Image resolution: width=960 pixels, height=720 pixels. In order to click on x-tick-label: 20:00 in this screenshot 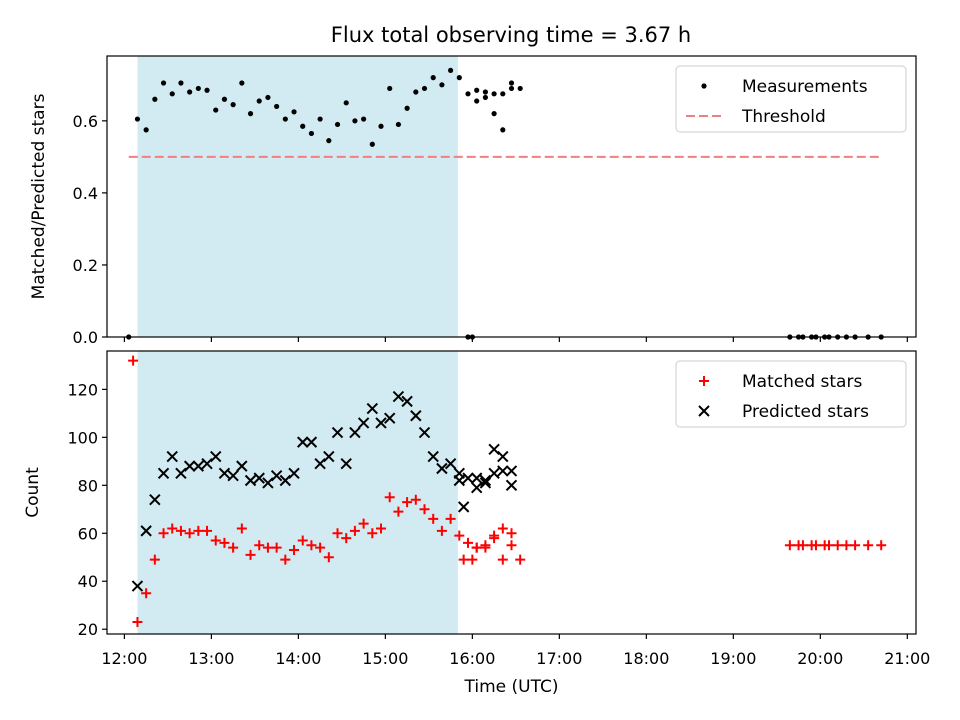, I will do `click(820, 658)`.